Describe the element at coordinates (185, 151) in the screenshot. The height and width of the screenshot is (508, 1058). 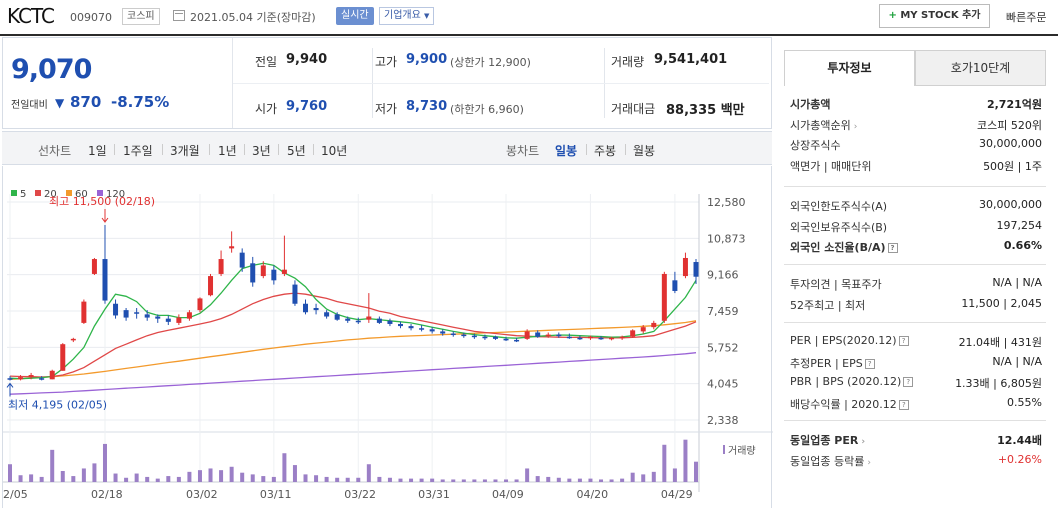
I see `tab-3m: 3개월` at that location.